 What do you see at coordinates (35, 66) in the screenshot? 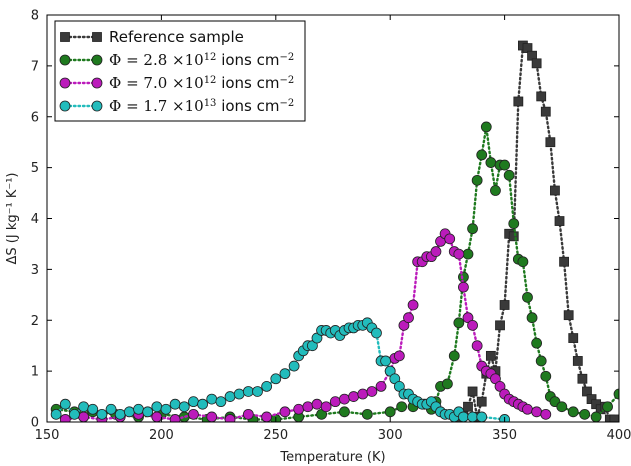
I see `y-tick-label: 7` at bounding box center [35, 66].